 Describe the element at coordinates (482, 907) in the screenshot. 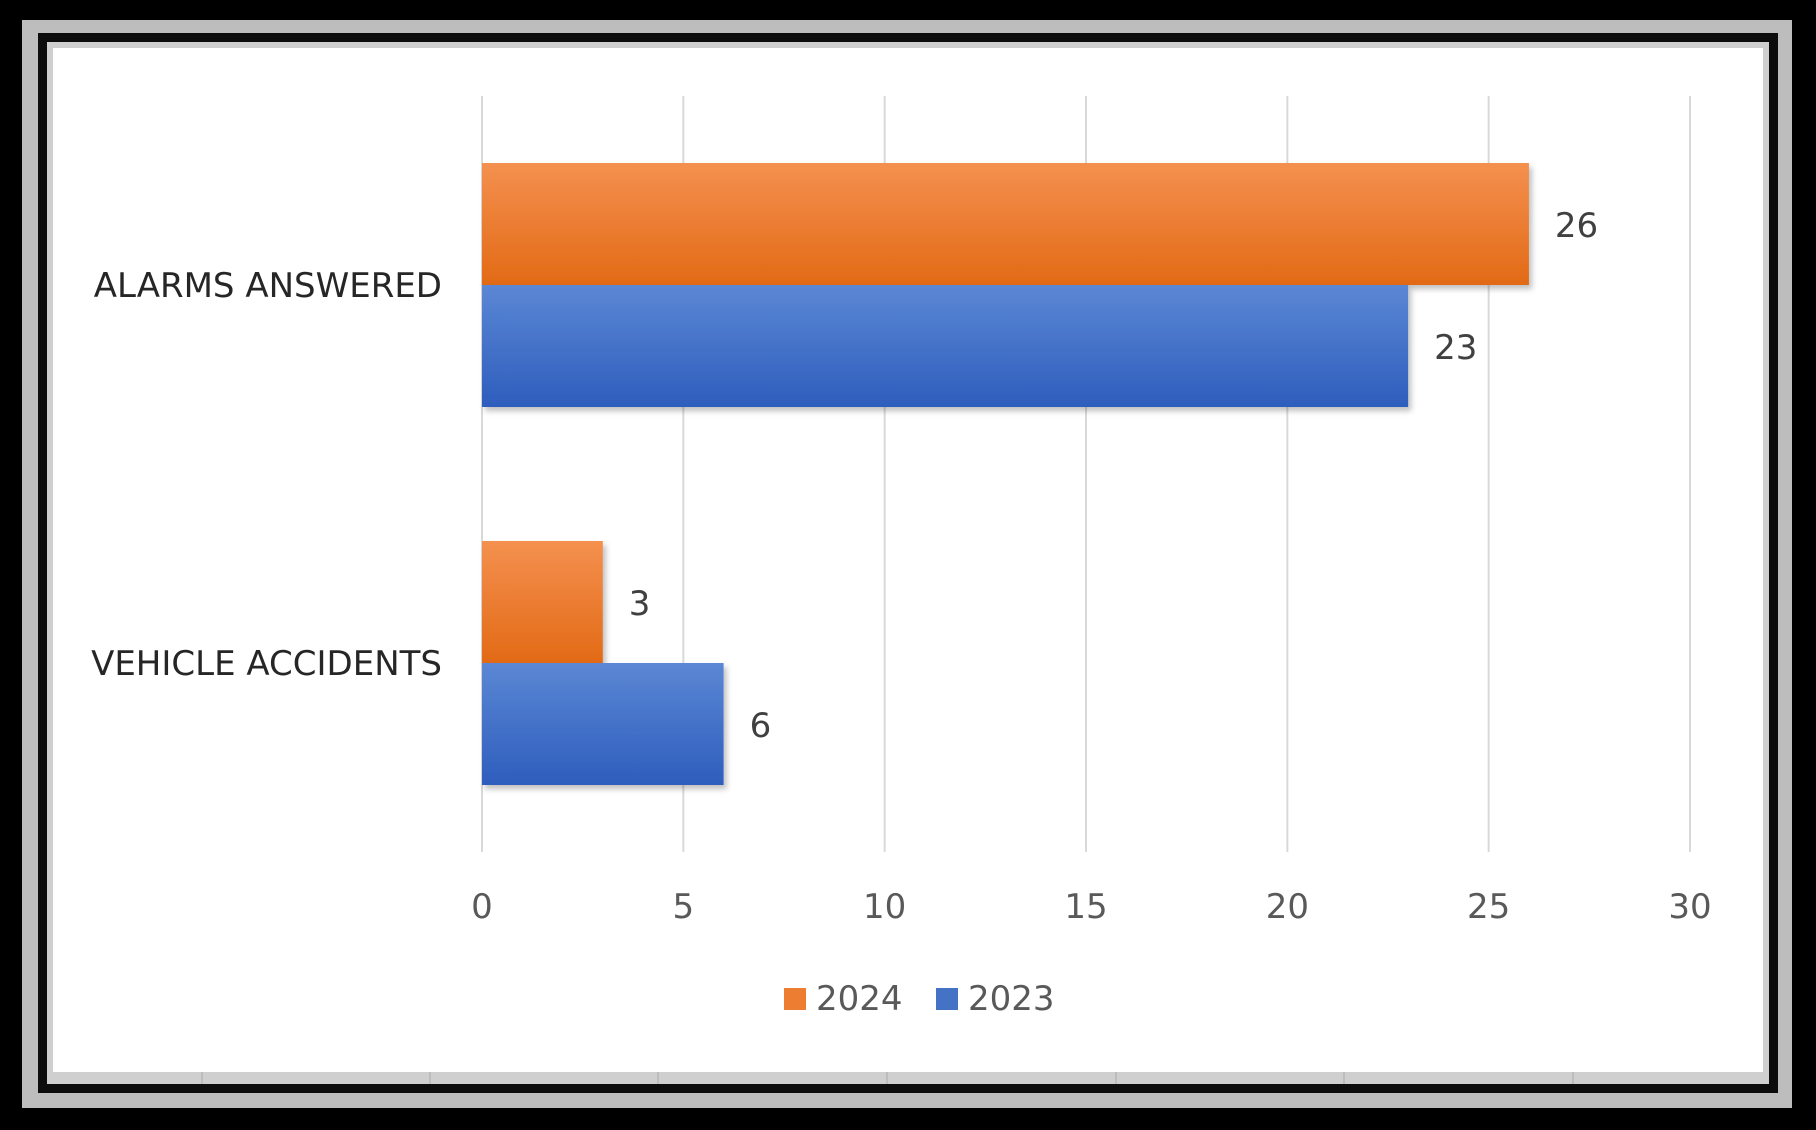

I see `x-tick-label-0: 0` at that location.